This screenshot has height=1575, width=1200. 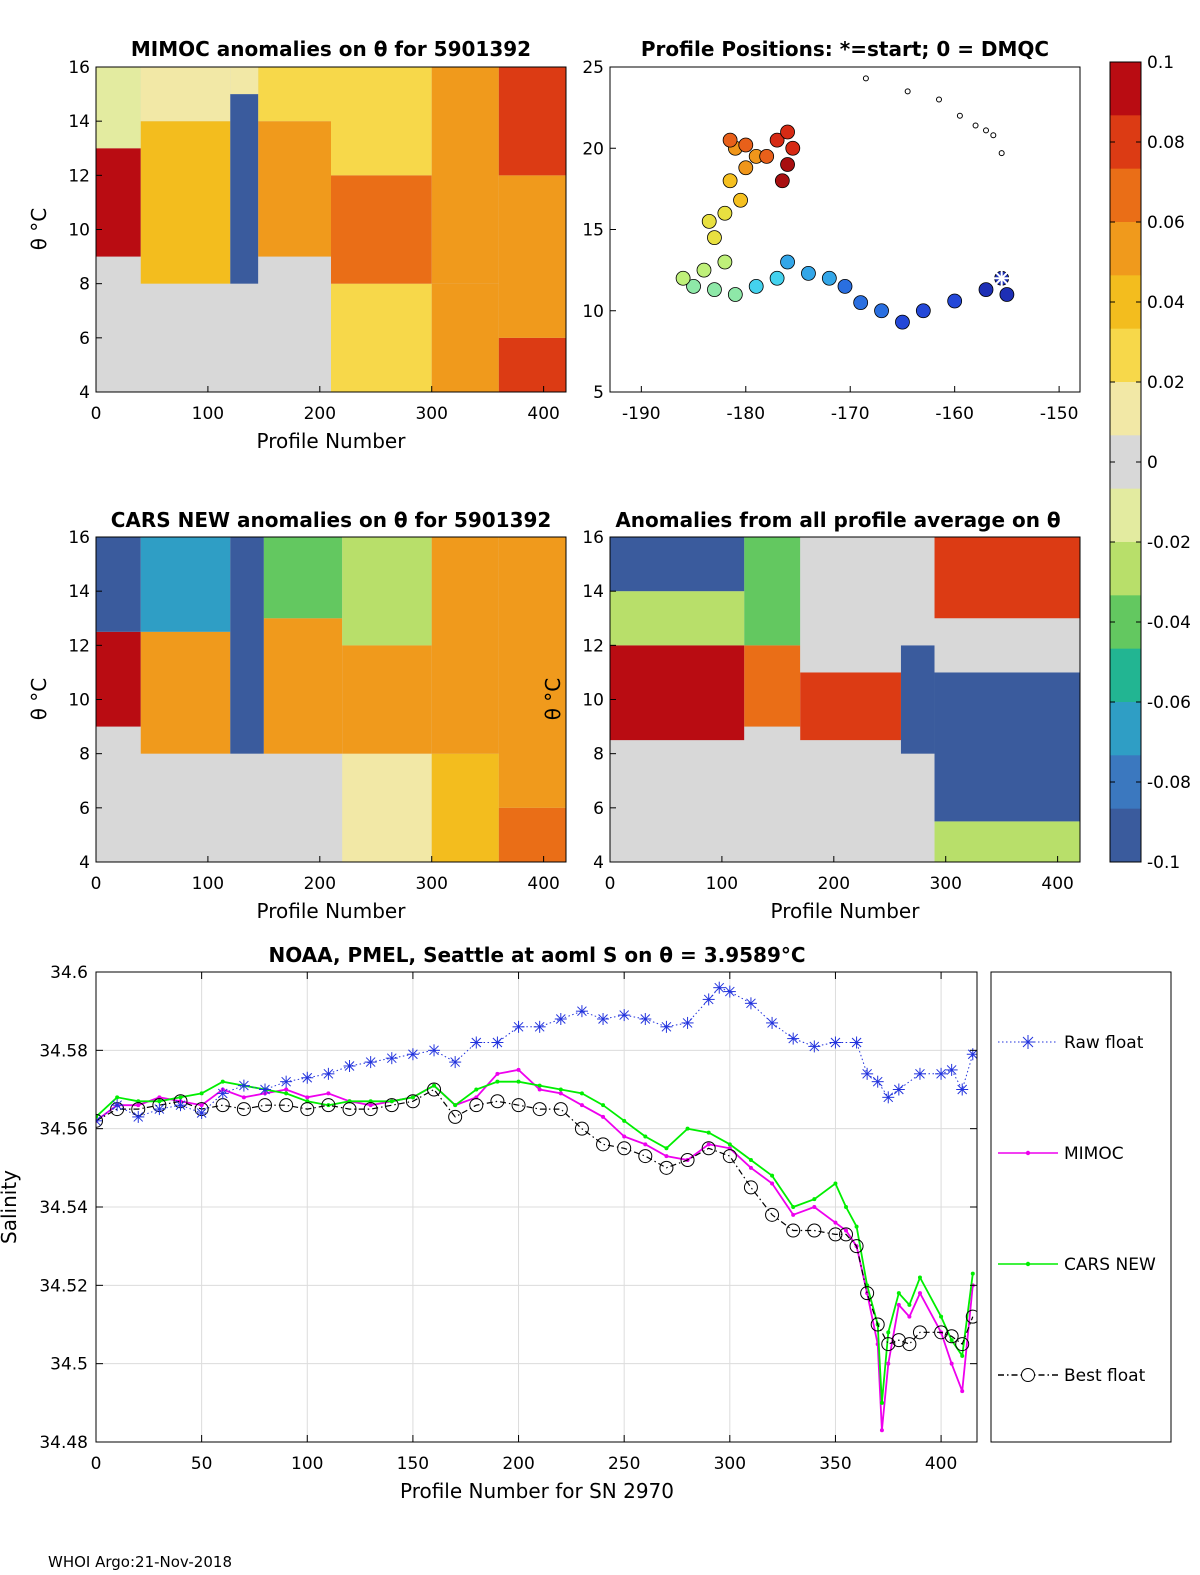 I want to click on positions-axes-box, so click(x=845, y=229).